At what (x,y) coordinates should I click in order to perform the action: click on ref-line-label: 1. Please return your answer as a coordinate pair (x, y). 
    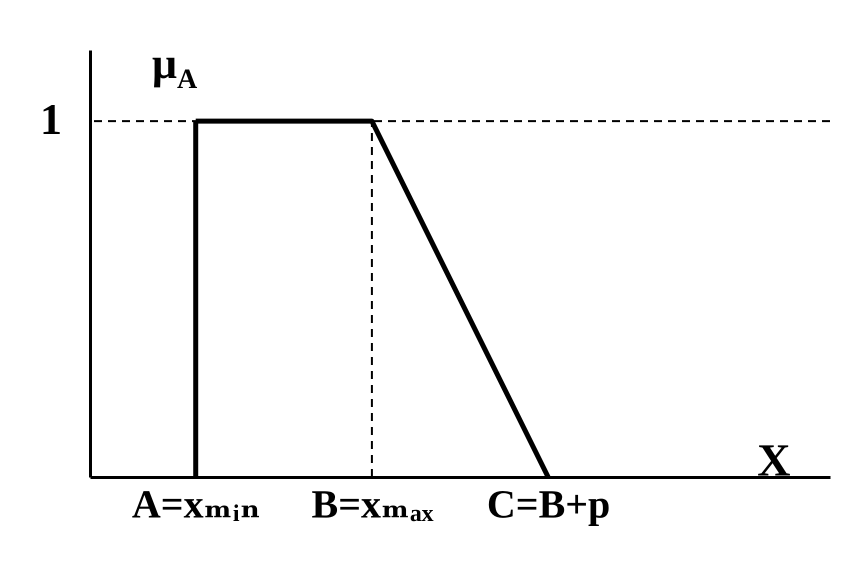
    Looking at the image, I should click on (51, 119).